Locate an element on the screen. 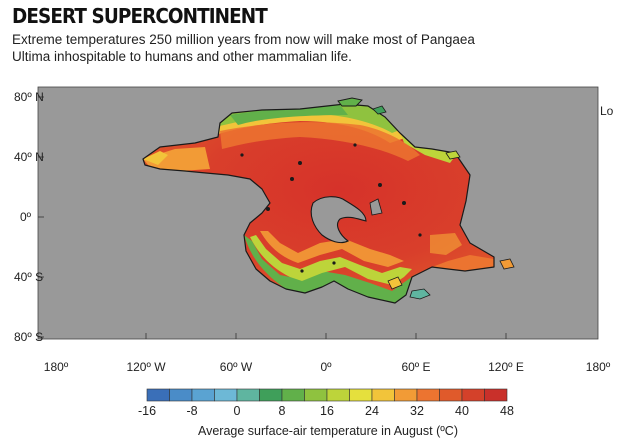  legend-ticks: -16 -8 0 8 16 24 32 40 48 is located at coordinates (326, 411).